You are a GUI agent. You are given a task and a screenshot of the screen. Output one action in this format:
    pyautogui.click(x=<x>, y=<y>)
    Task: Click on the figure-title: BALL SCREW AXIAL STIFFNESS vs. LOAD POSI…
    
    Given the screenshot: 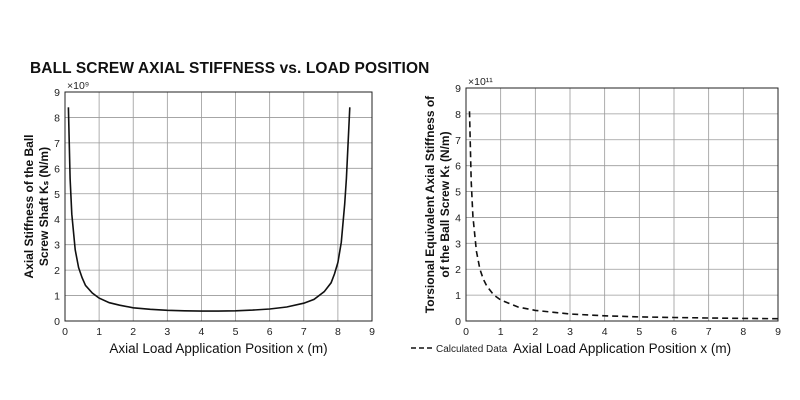 What is the action you would take?
    pyautogui.click(x=230, y=68)
    